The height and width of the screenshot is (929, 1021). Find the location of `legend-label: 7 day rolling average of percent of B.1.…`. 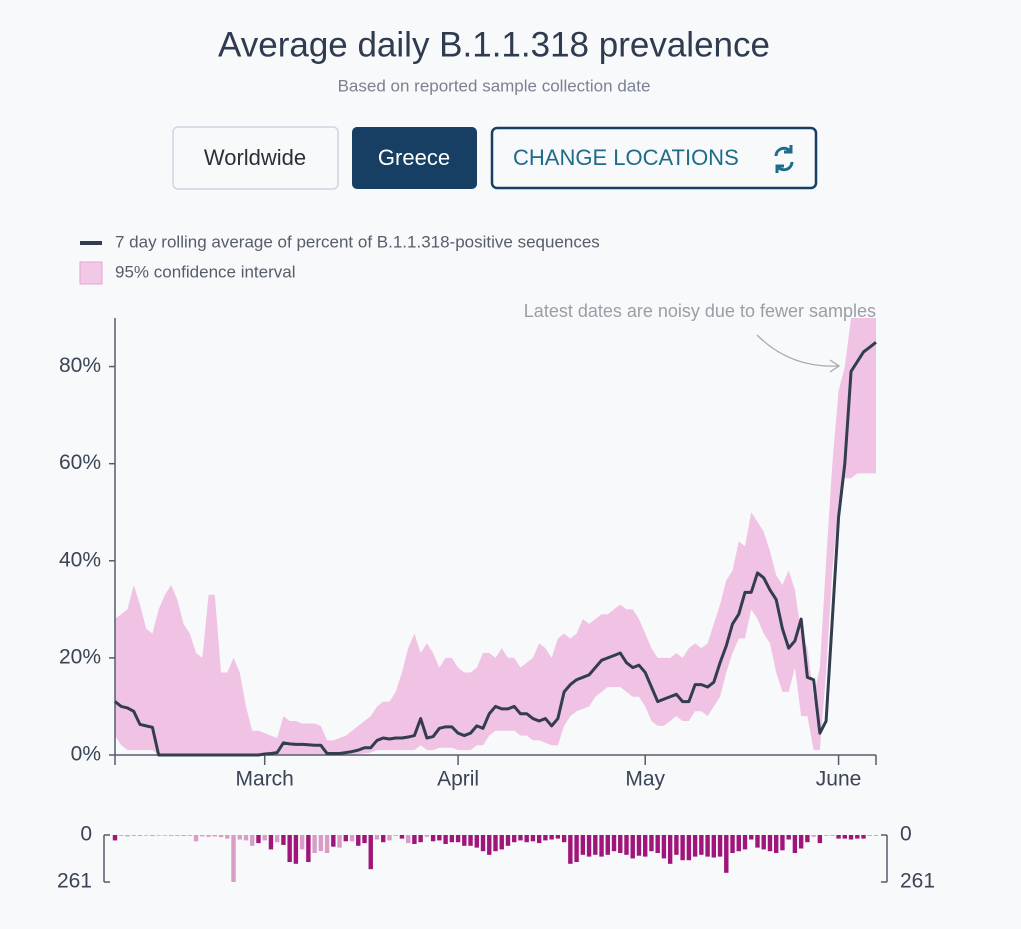

legend-label: 7 day rolling average of percent of B.1.… is located at coordinates (357, 241).